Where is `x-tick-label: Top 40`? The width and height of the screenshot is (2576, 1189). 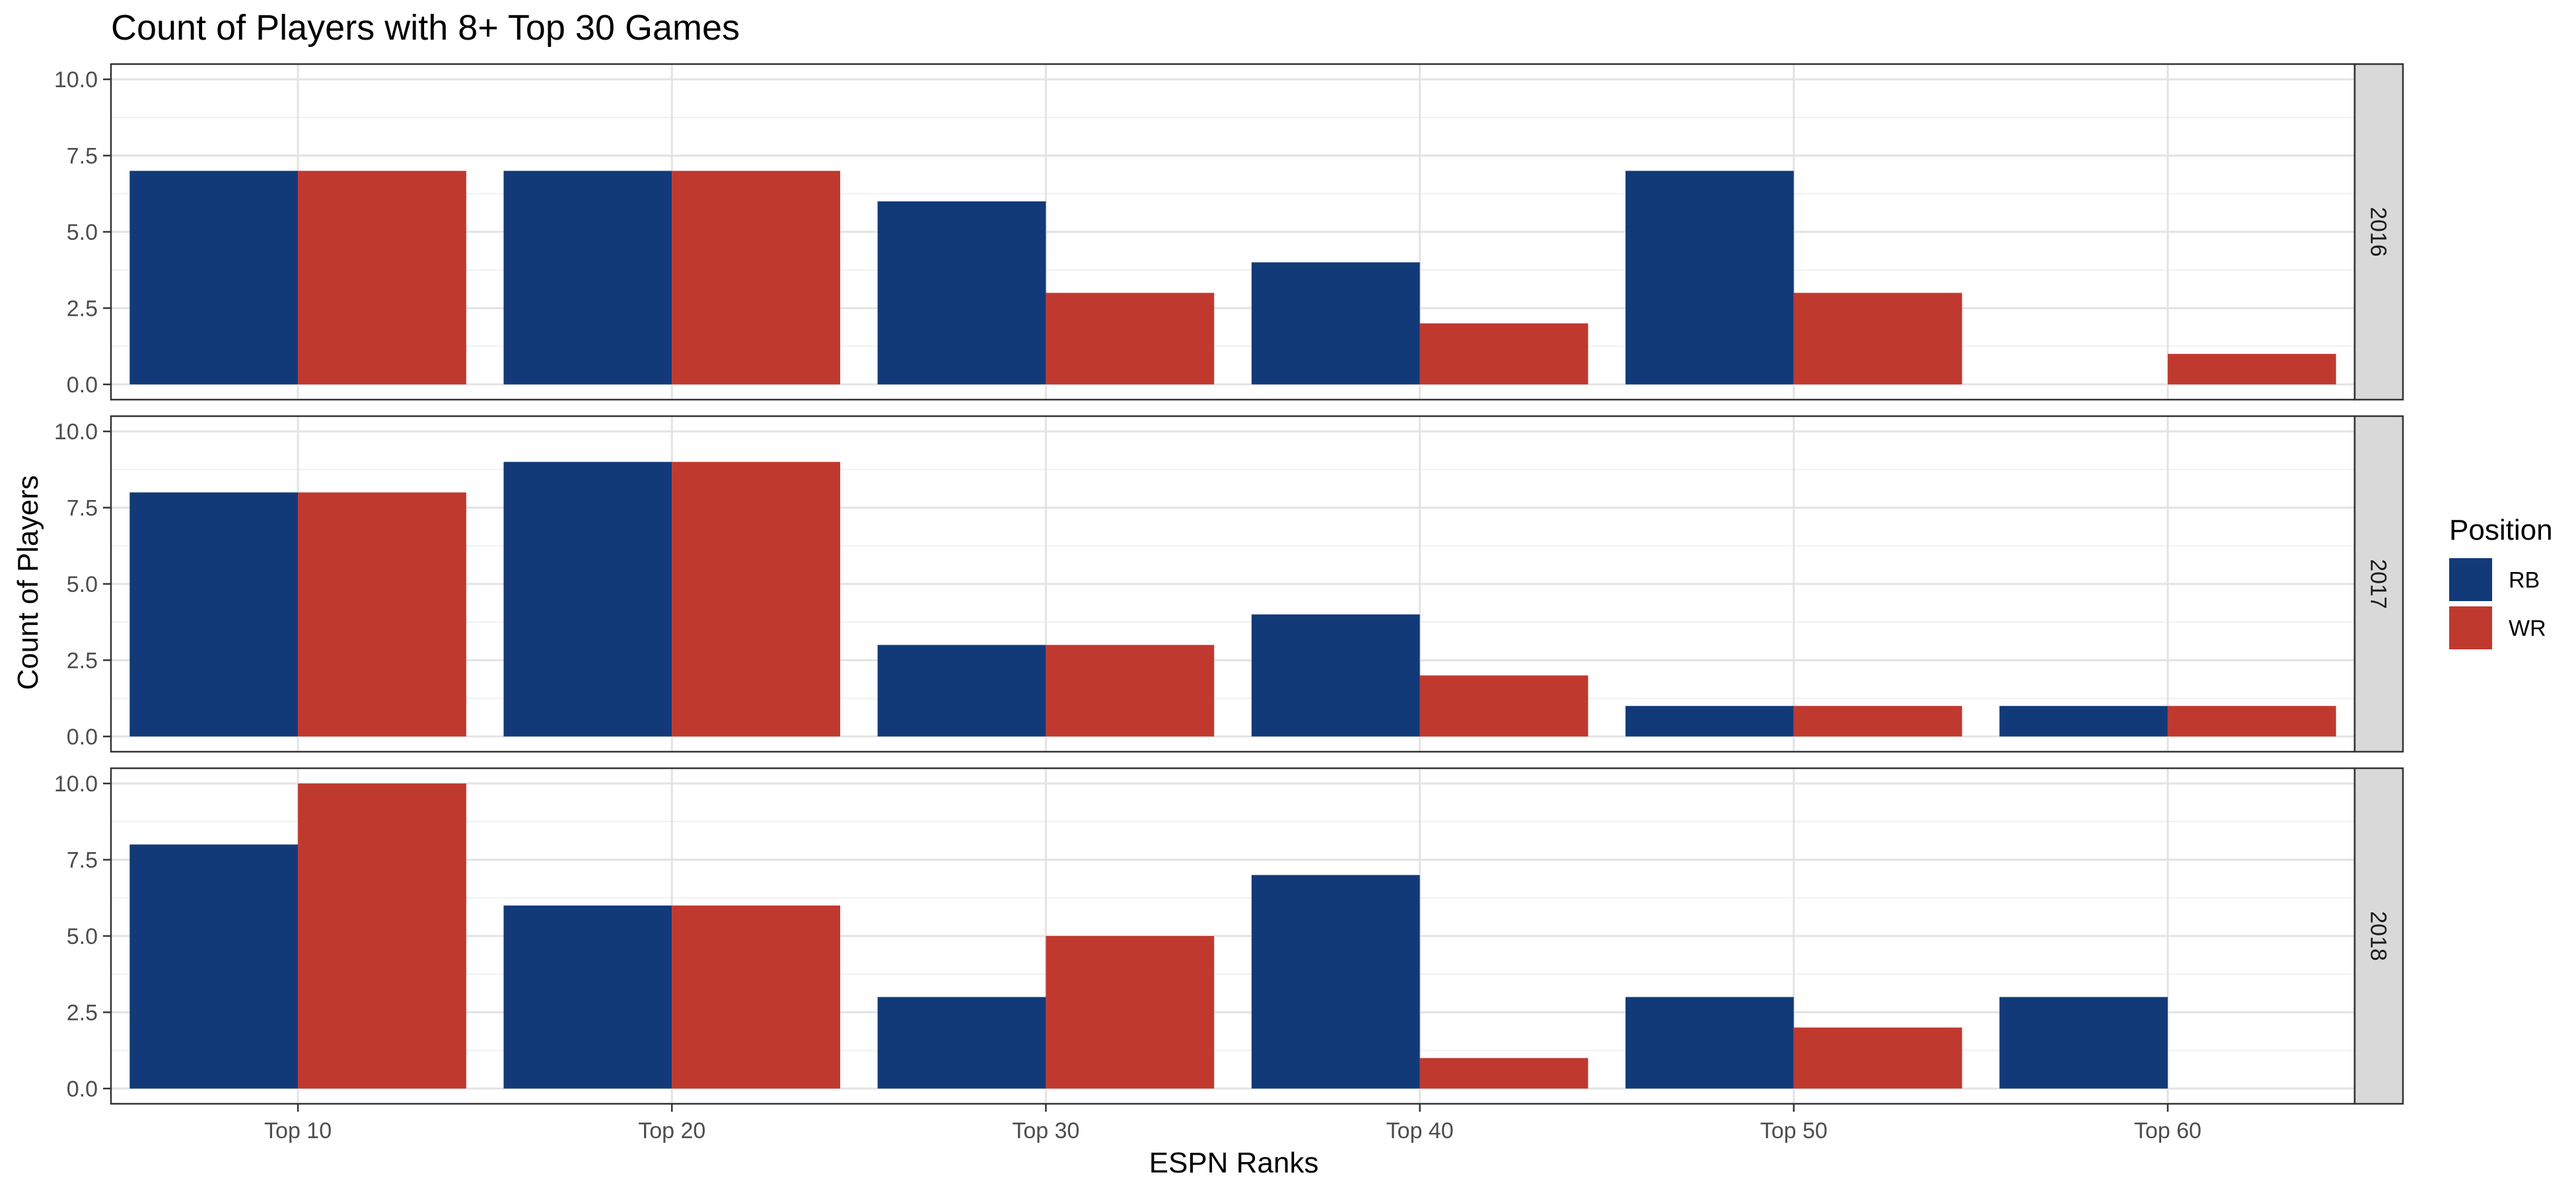
x-tick-label: Top 40 is located at coordinates (1420, 1130).